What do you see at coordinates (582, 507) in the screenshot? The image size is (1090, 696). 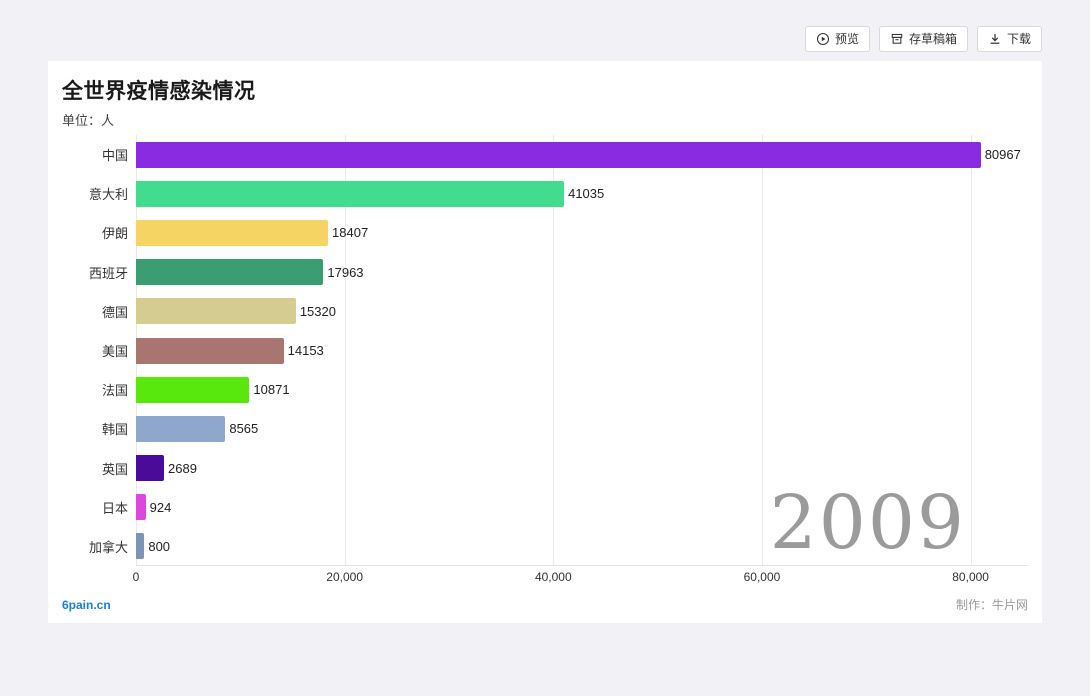 I see `bar-track: 924` at bounding box center [582, 507].